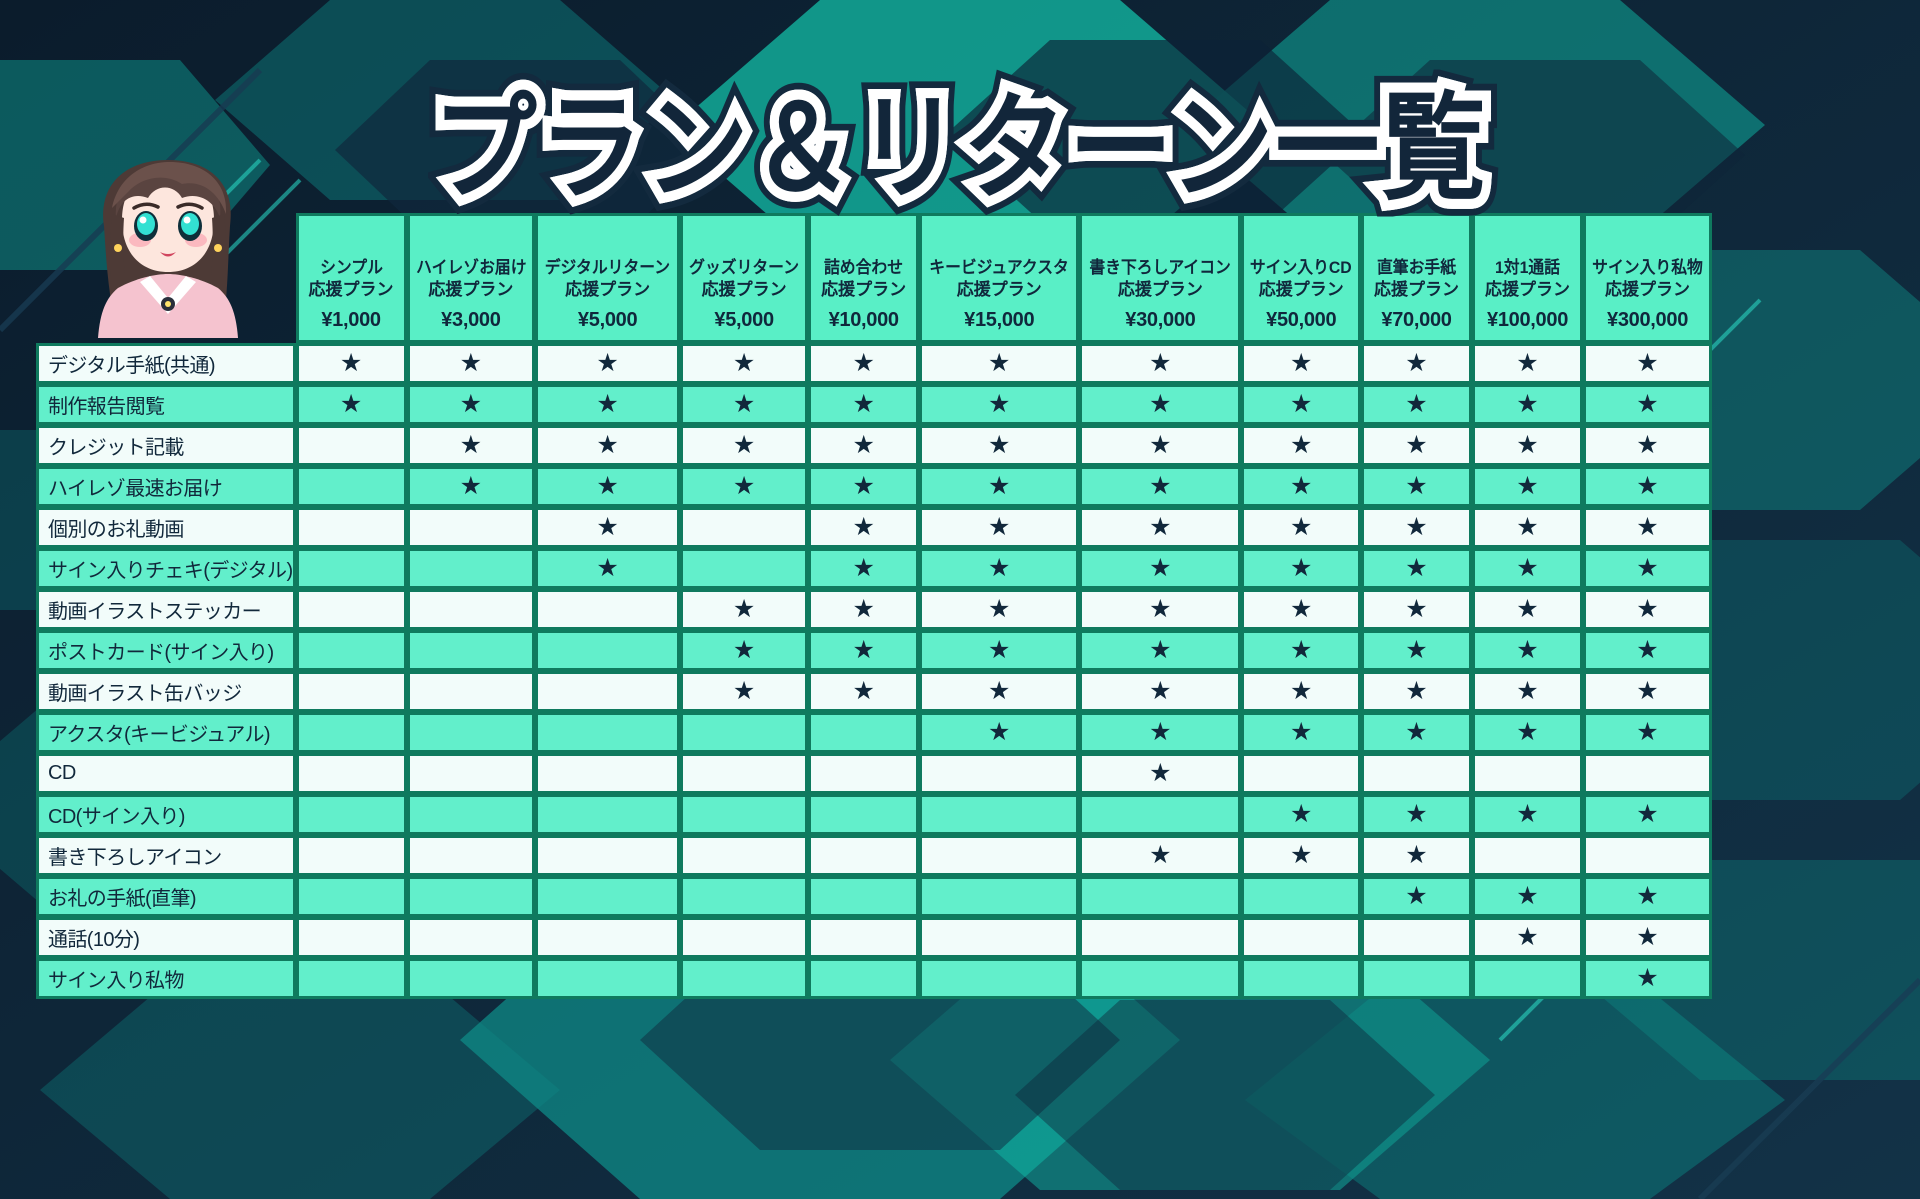 Image resolution: width=1920 pixels, height=1199 pixels. What do you see at coordinates (166, 732) in the screenshot?
I see `return-item-label: アクスタ(キービジュアル)` at bounding box center [166, 732].